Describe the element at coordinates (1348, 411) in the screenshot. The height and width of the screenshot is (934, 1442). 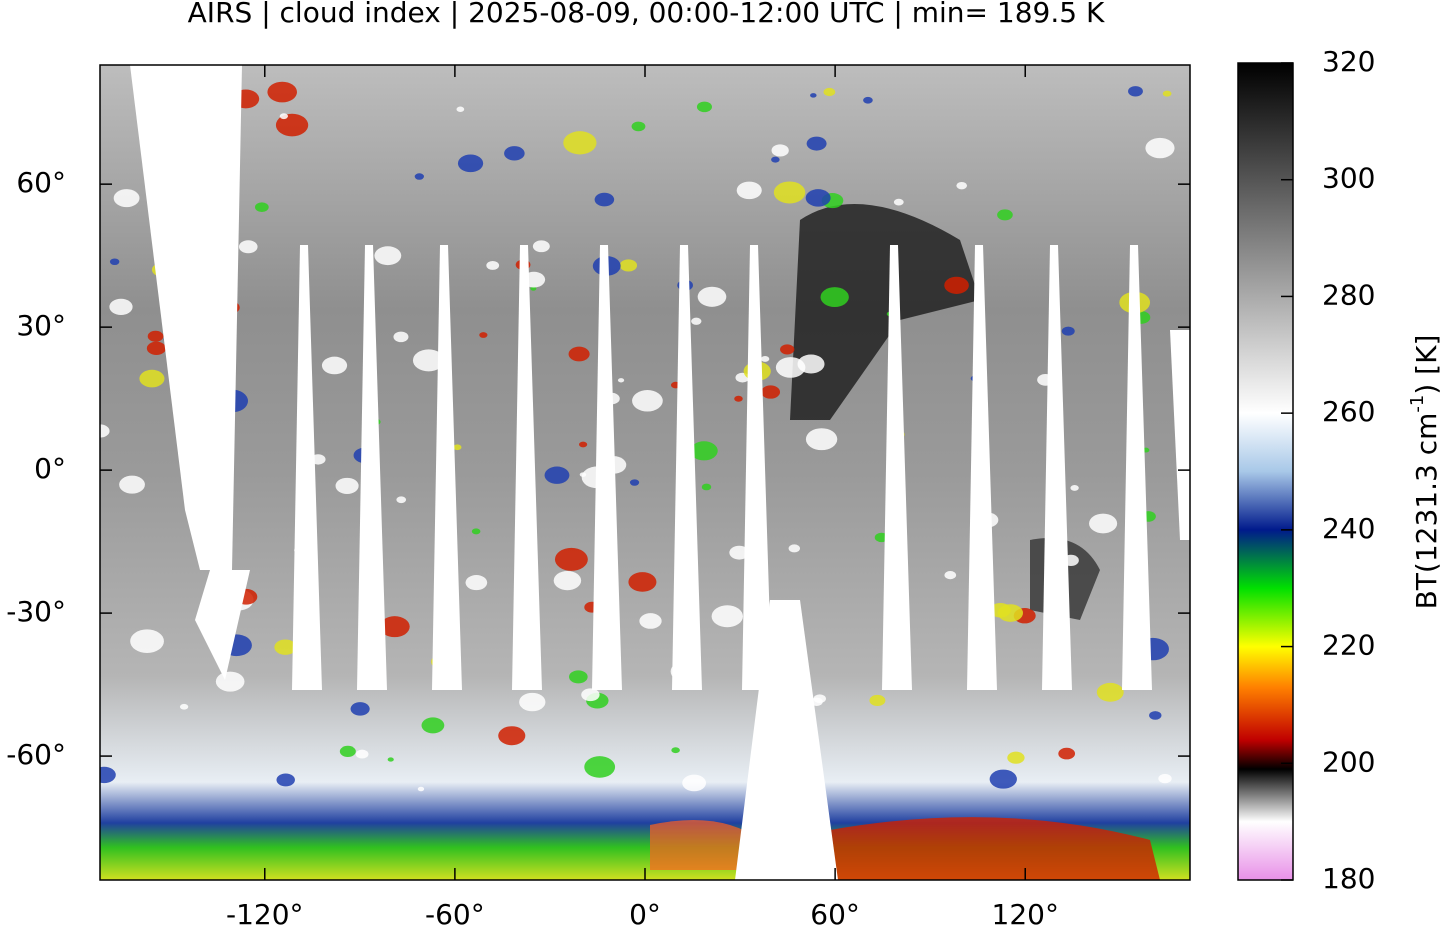
I see `colorbar-tick-label: 260` at that location.